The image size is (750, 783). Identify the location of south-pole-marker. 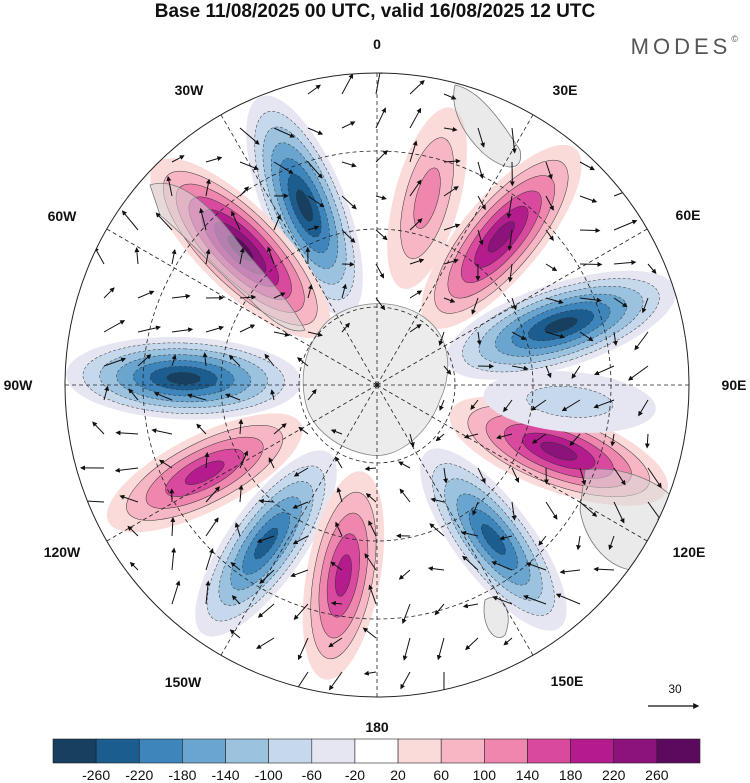
(377, 385).